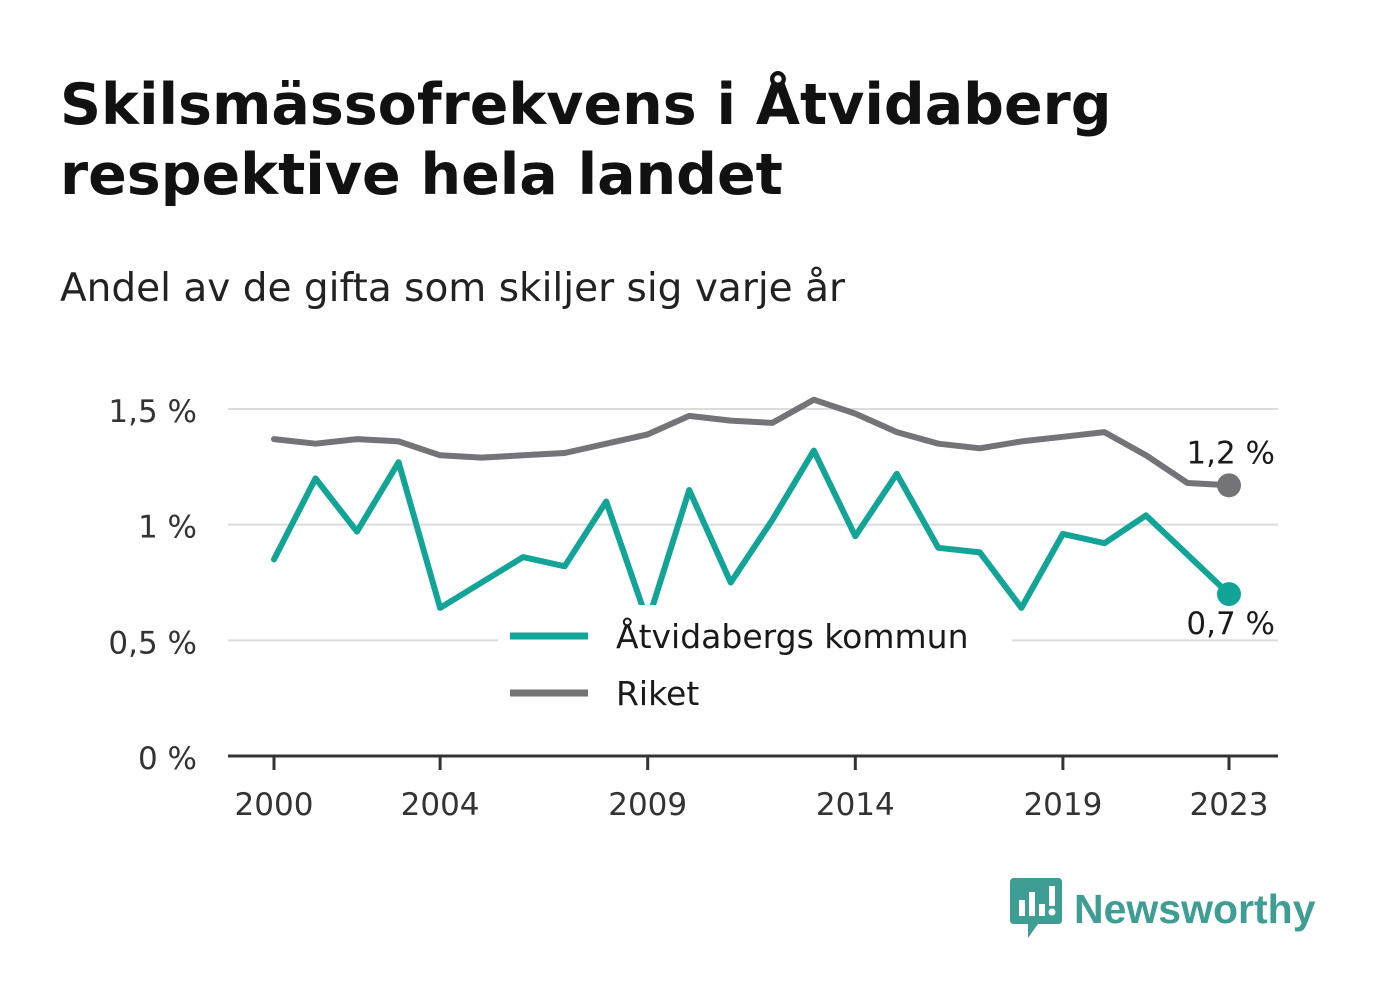 This screenshot has width=1382, height=999. I want to click on x-tick-label: 2009, so click(647, 805).